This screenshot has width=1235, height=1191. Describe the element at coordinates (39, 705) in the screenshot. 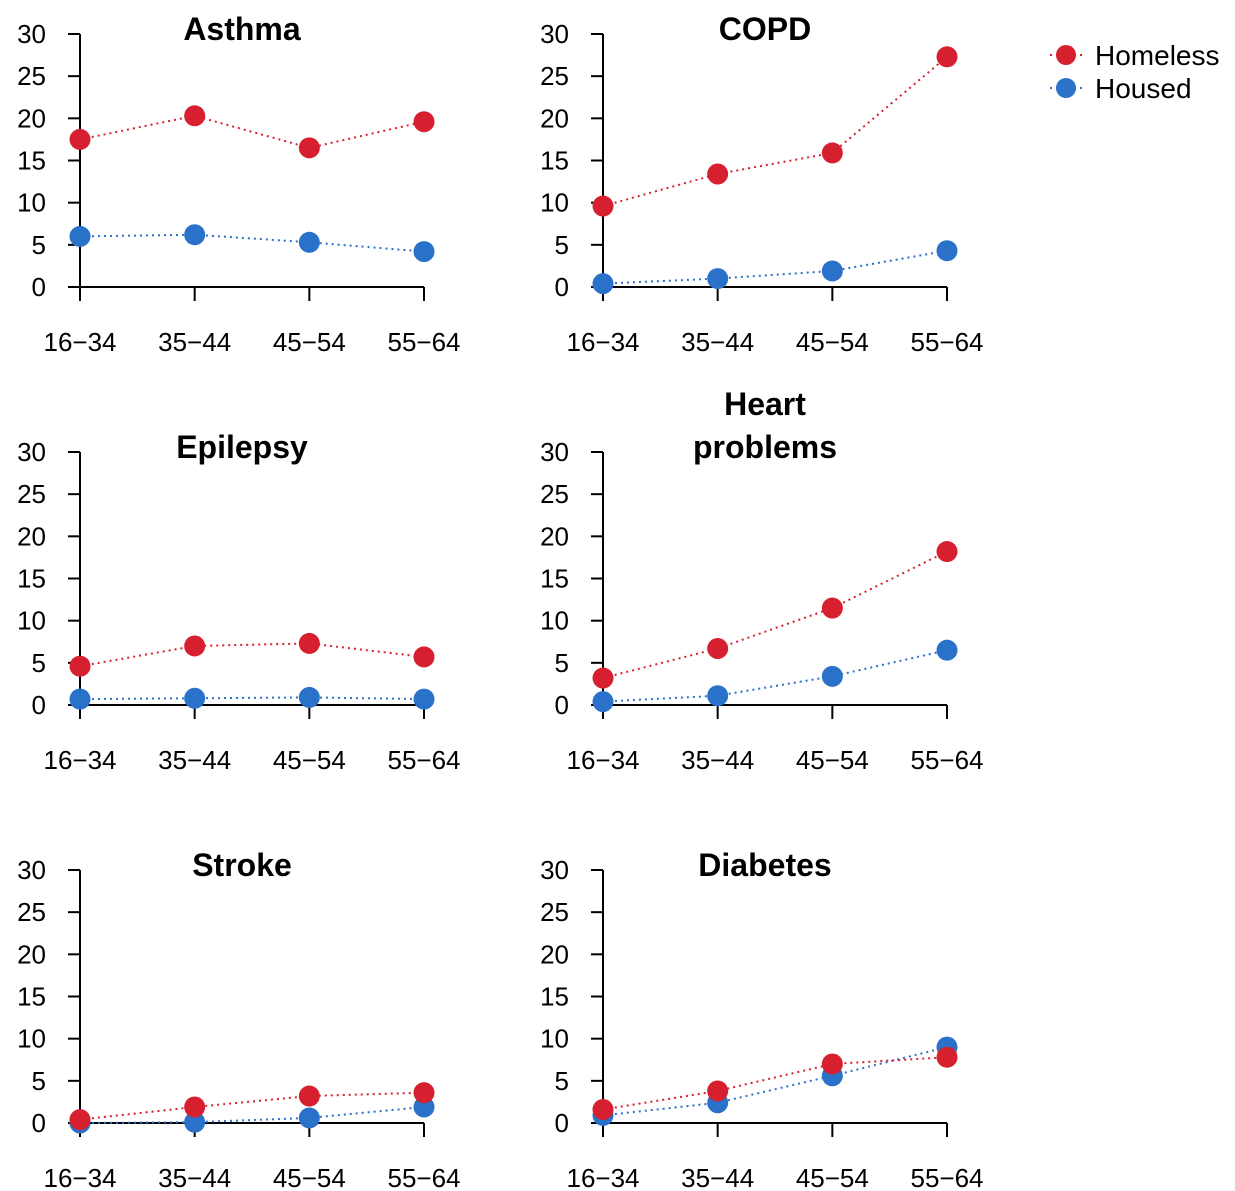

I see `panel-epilepsy-y-tick-label: 0` at that location.